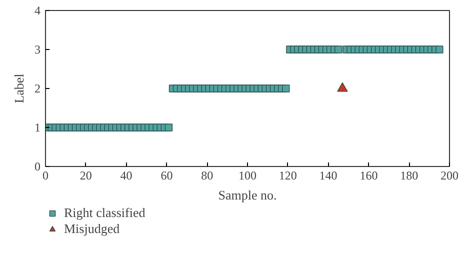  What do you see at coordinates (247, 175) in the screenshot?
I see `x-tick-label: 100` at bounding box center [247, 175].